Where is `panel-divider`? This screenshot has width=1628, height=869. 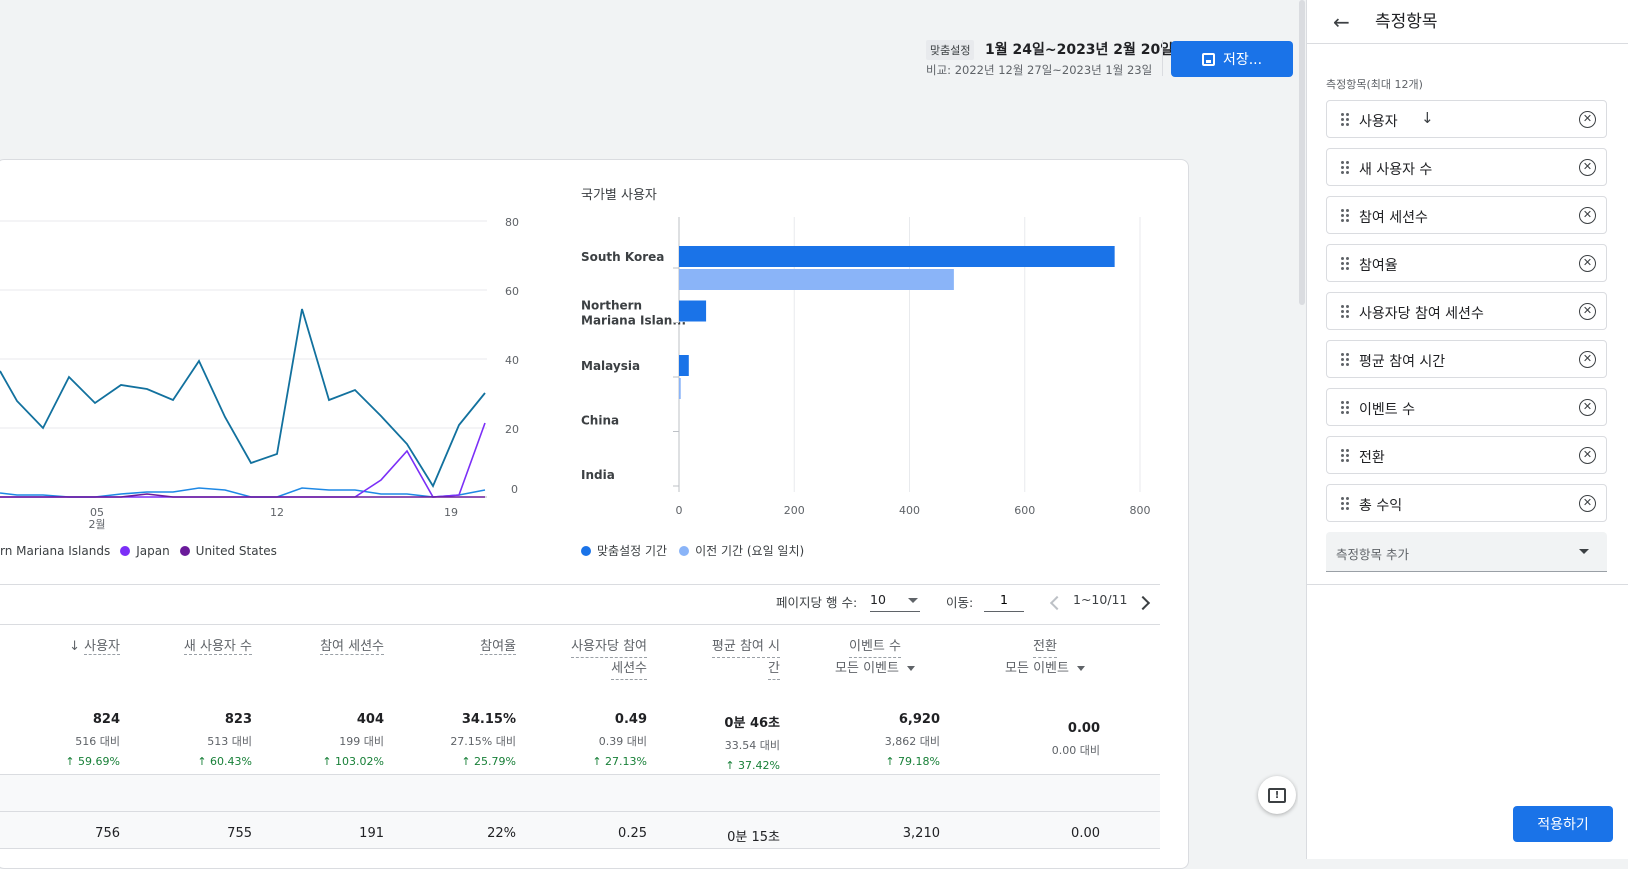
panel-divider is located at coordinates (1467, 584).